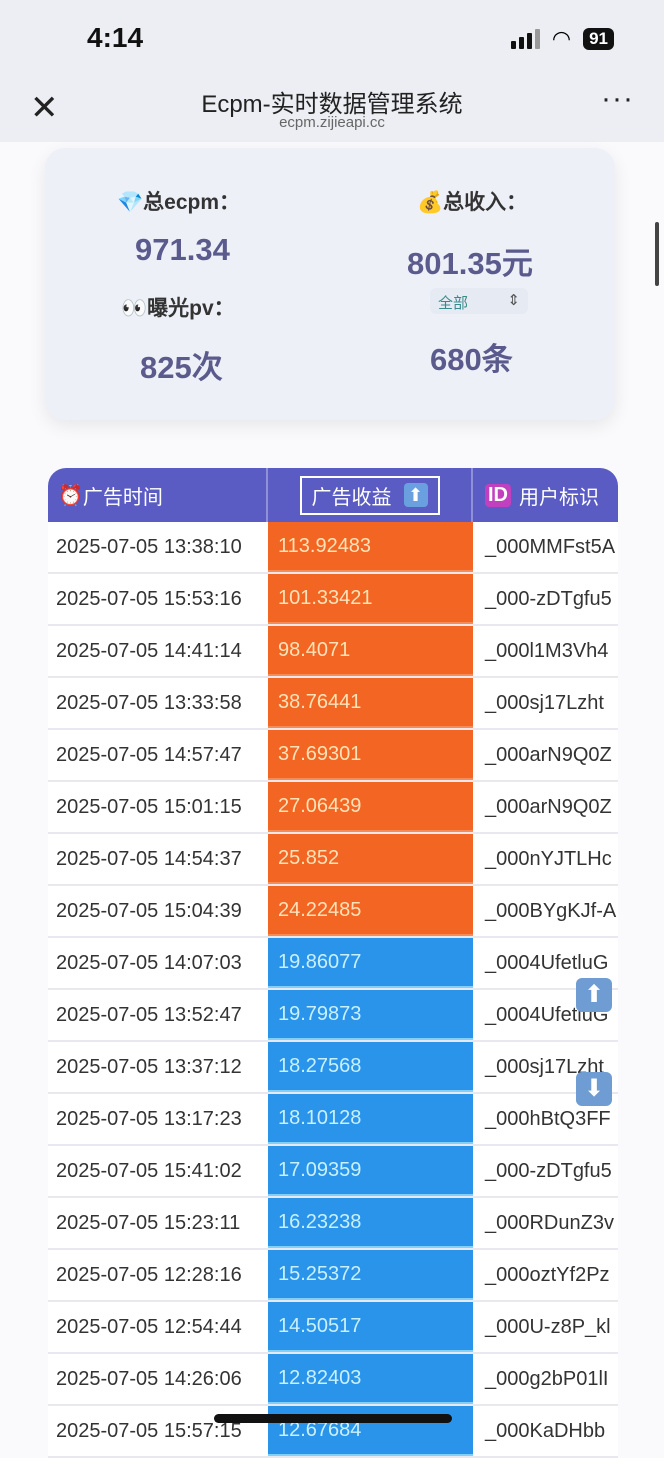 This screenshot has width=664, height=1458. I want to click on signal-icon, so click(525, 39).